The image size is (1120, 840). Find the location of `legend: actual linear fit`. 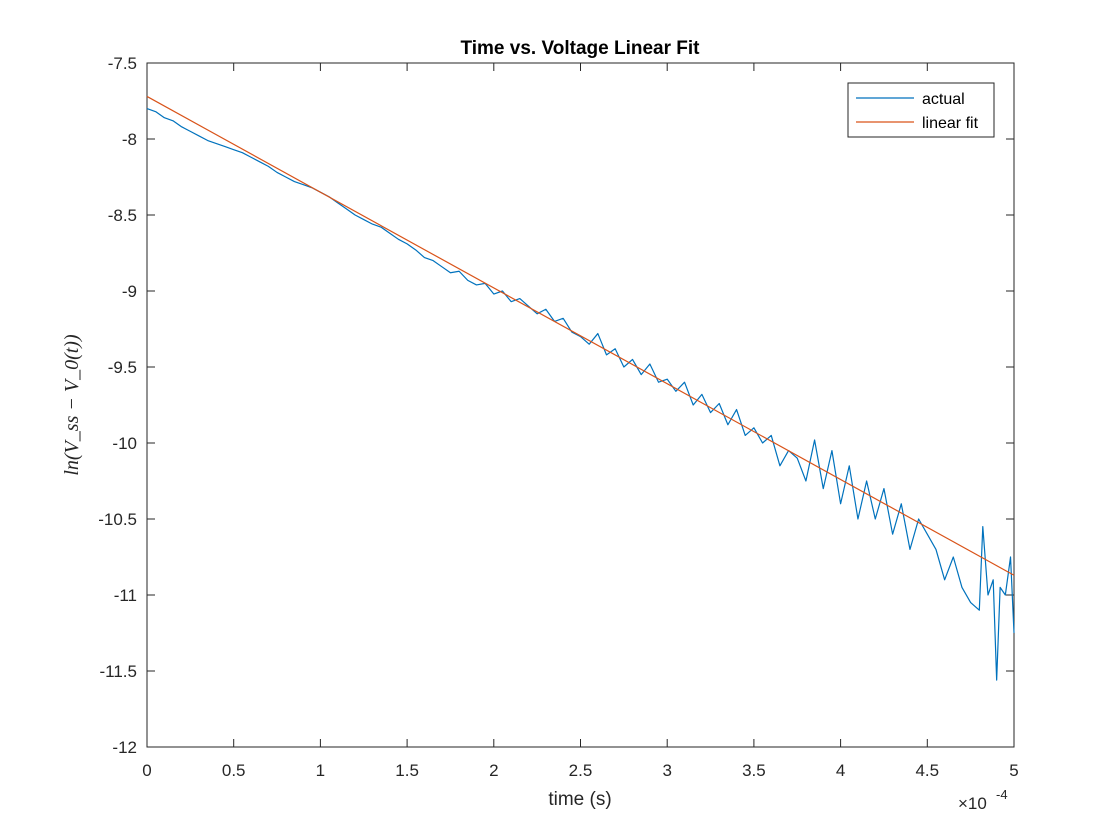

legend: actual linear fit is located at coordinates (921, 110).